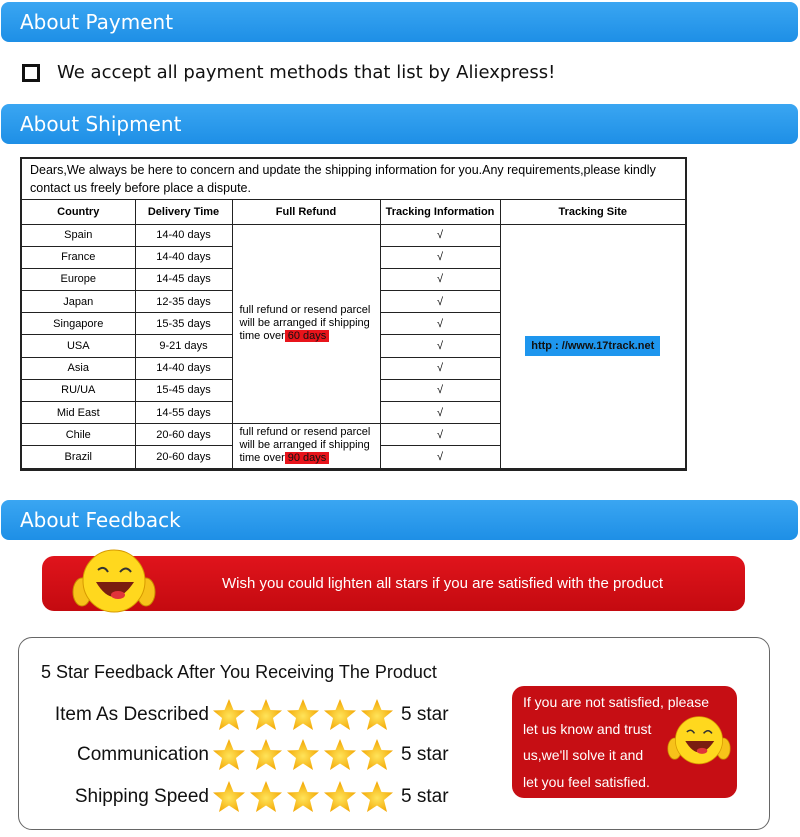  Describe the element at coordinates (183, 390) in the screenshot. I see `delivery-time-cell: 15-45 days` at that location.